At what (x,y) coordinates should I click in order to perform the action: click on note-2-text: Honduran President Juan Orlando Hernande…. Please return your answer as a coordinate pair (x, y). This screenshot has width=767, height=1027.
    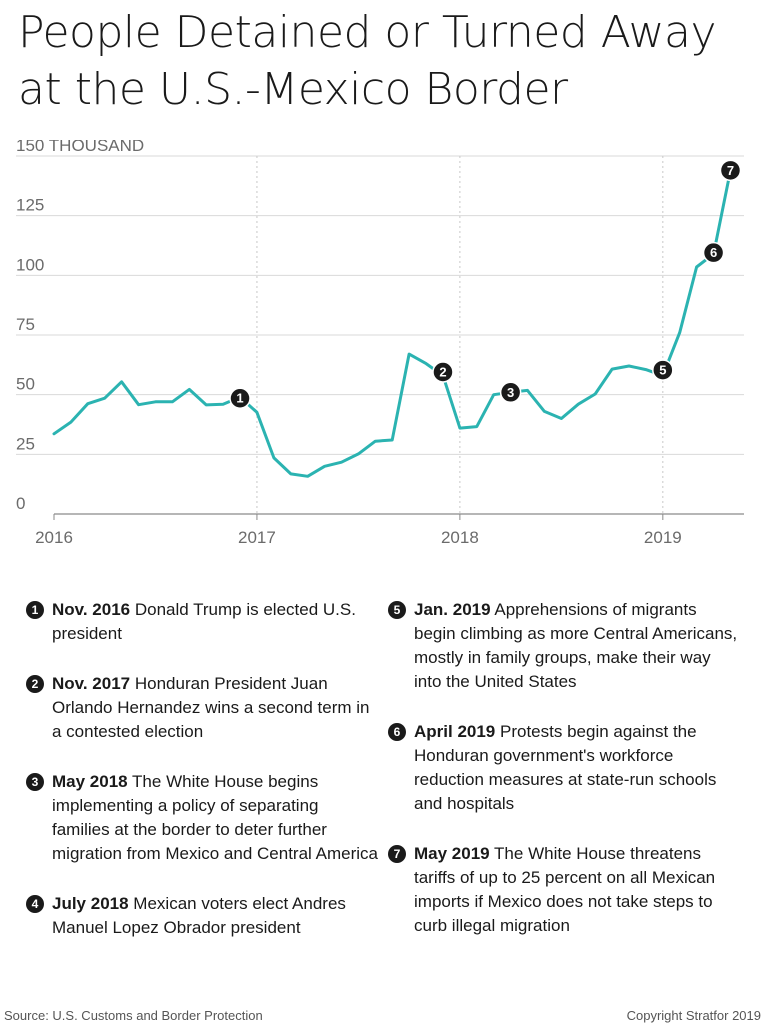
    Looking at the image, I should click on (211, 707).